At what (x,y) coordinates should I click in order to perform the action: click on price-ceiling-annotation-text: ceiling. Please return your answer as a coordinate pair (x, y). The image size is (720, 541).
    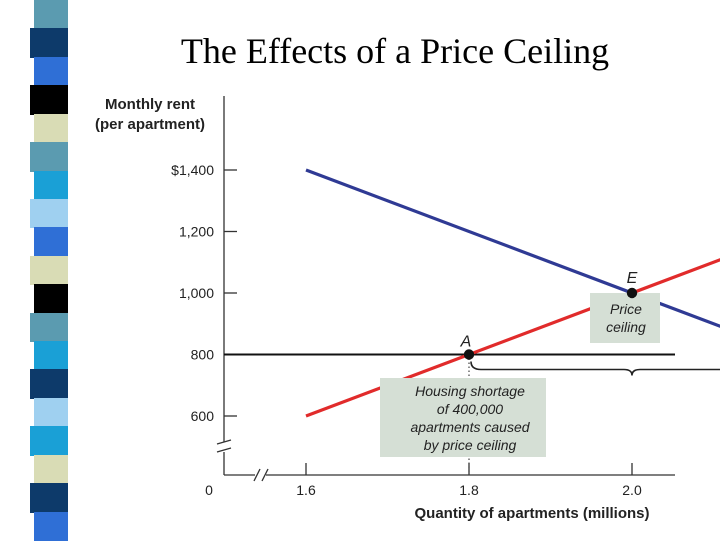
    Looking at the image, I should click on (626, 327).